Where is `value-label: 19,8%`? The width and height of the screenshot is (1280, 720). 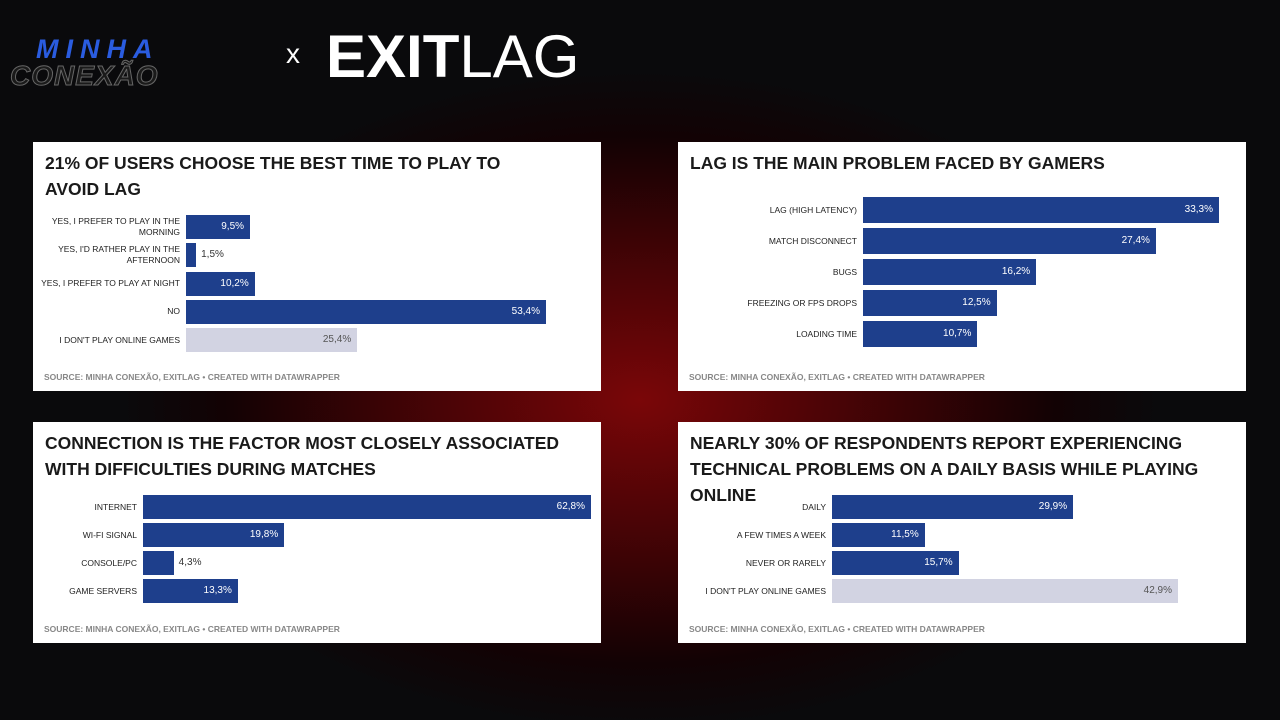 value-label: 19,8% is located at coordinates (264, 534).